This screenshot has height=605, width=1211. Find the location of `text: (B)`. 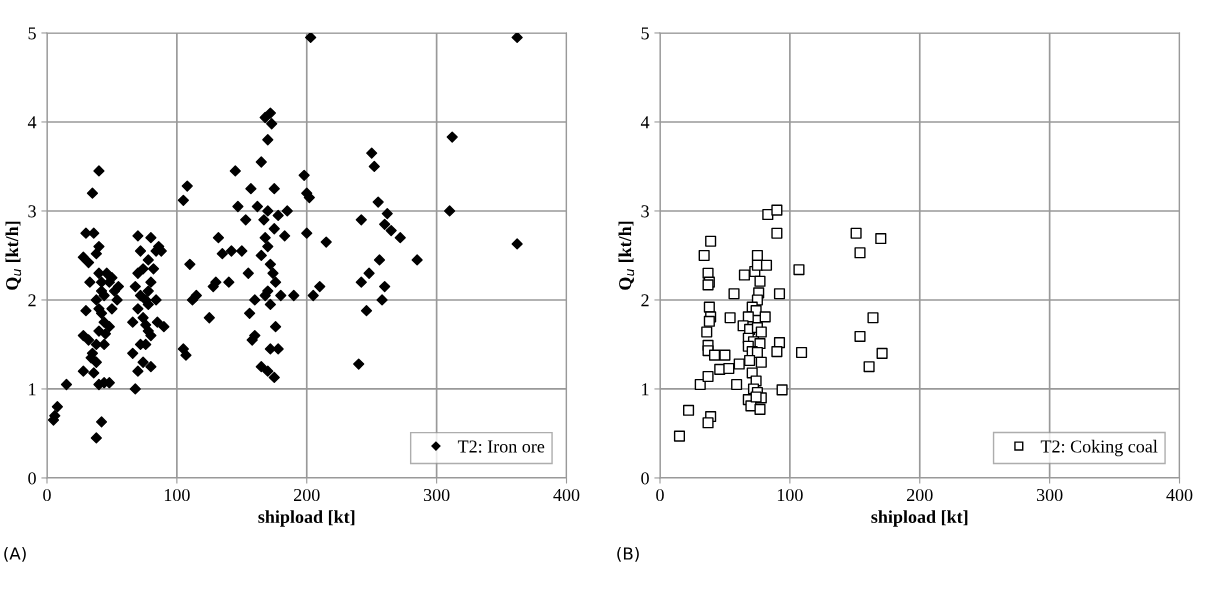

text: (B) is located at coordinates (628, 554).